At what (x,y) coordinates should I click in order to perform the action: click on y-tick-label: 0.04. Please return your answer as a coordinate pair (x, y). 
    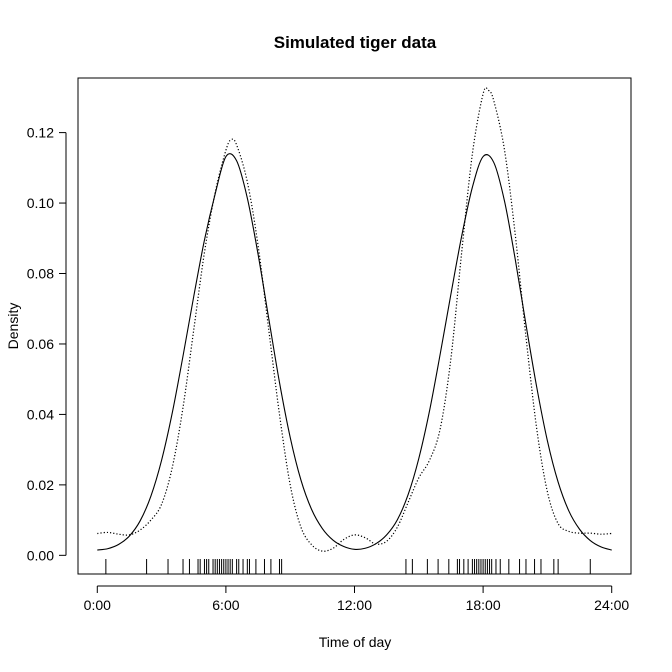
    Looking at the image, I should click on (40, 414).